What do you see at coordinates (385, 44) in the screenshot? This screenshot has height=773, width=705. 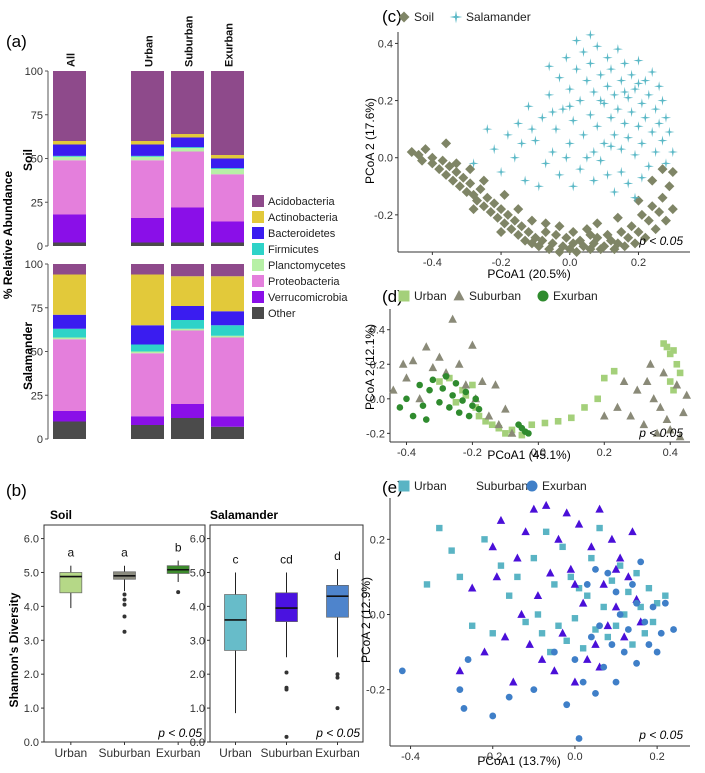 I see `scatter-y-tick-label: 0.4` at bounding box center [385, 44].